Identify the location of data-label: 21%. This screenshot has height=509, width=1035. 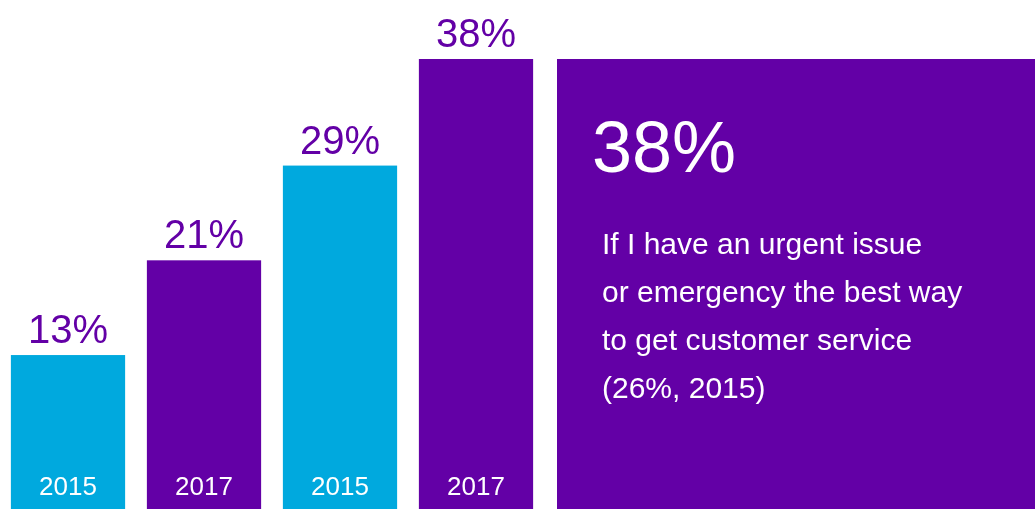
(204, 234).